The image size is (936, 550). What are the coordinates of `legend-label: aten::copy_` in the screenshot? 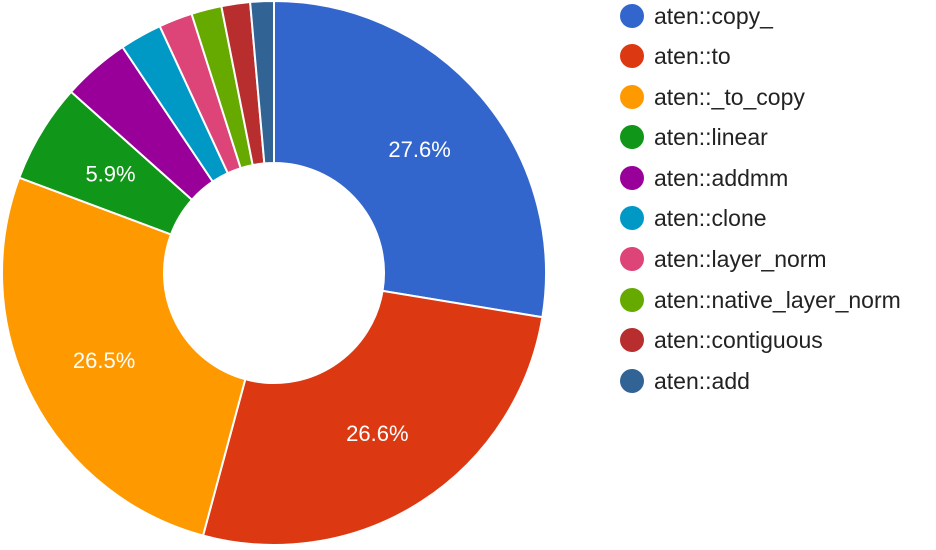 It's located at (713, 15).